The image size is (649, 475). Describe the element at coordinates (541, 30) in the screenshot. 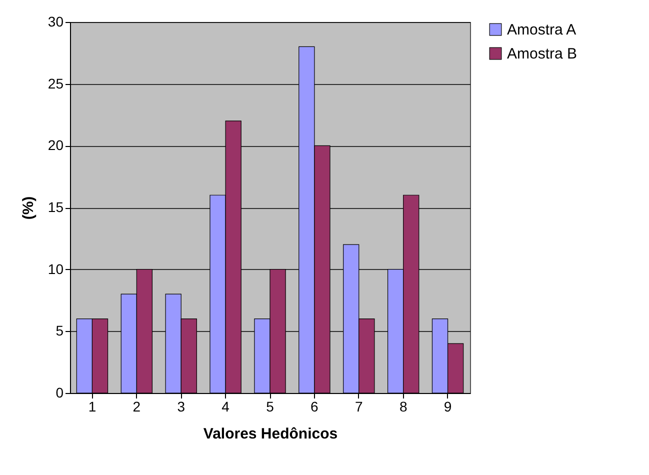

I see `legend-label: Amostra A` at that location.